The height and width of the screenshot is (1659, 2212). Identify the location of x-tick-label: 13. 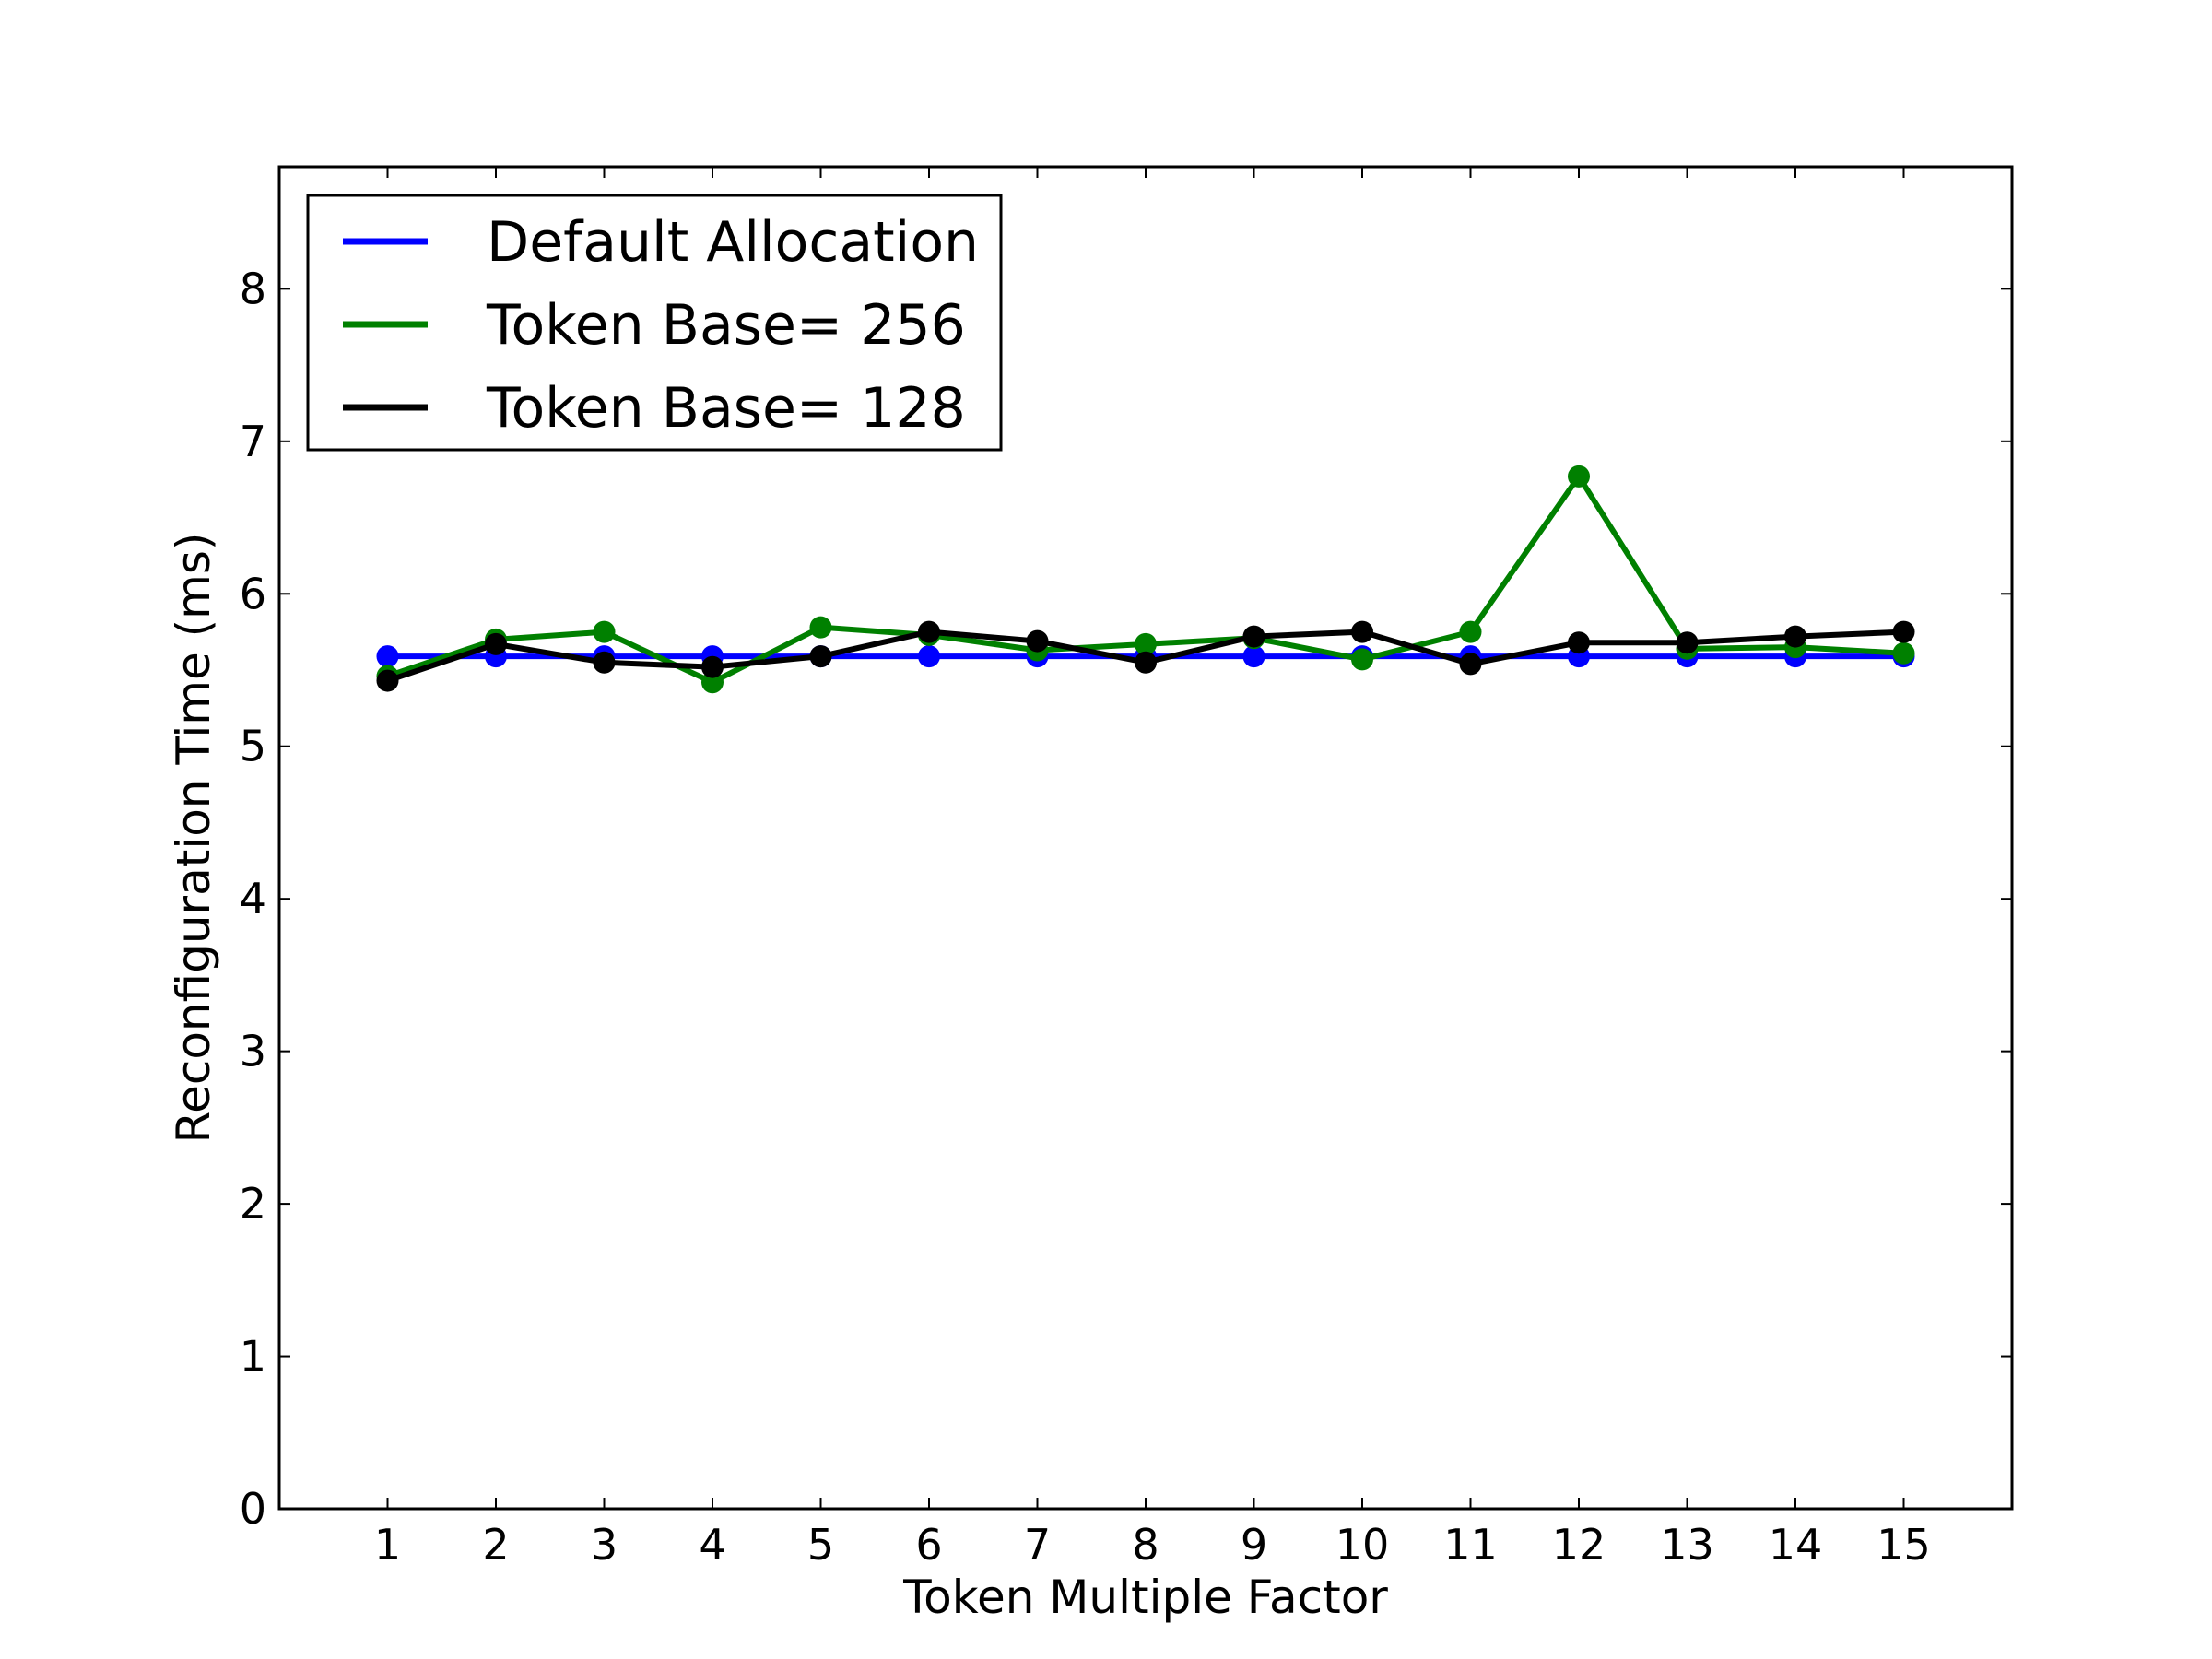
(1687, 1545).